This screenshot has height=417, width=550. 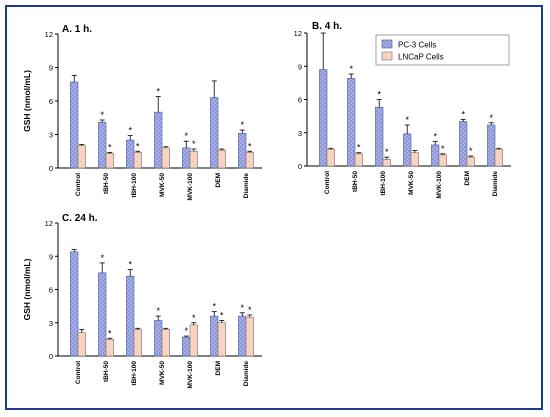 What do you see at coordinates (421, 57) in the screenshot?
I see `legend-label: LNCaP Cells` at bounding box center [421, 57].